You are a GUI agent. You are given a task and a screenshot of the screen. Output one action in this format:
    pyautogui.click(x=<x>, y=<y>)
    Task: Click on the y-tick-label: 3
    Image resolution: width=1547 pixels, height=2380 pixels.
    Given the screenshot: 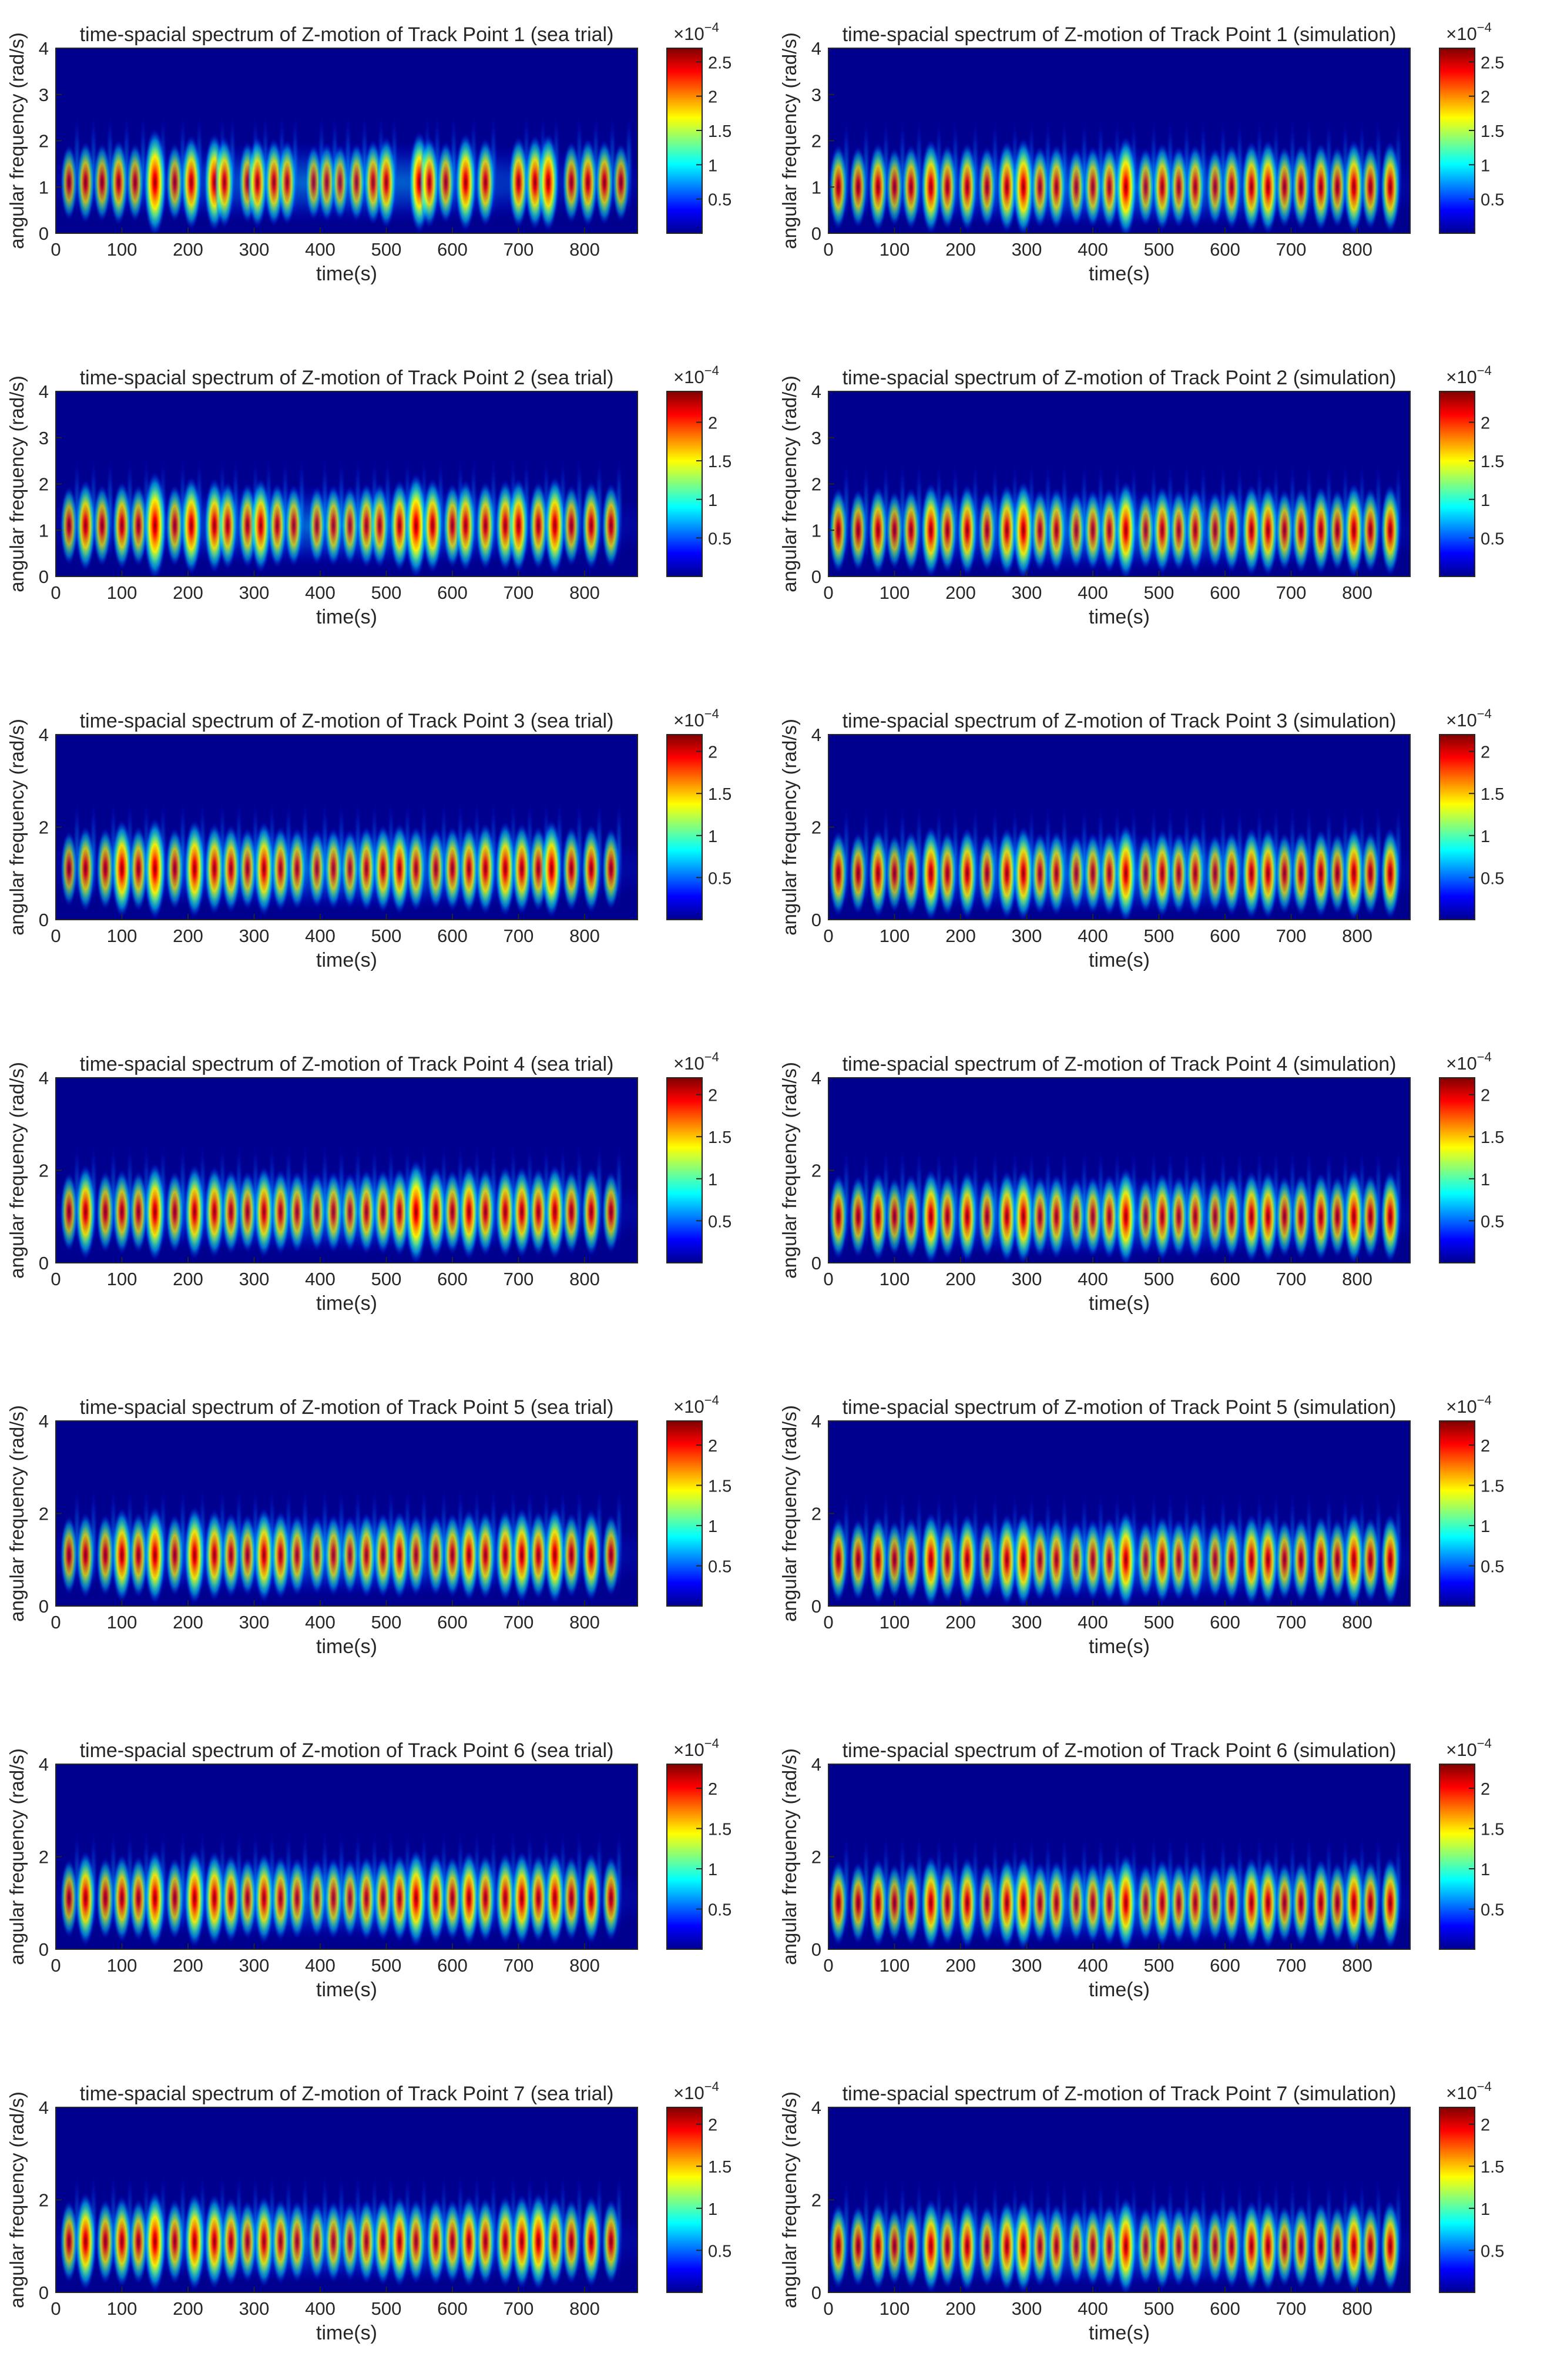 What is the action you would take?
    pyautogui.click(x=44, y=438)
    